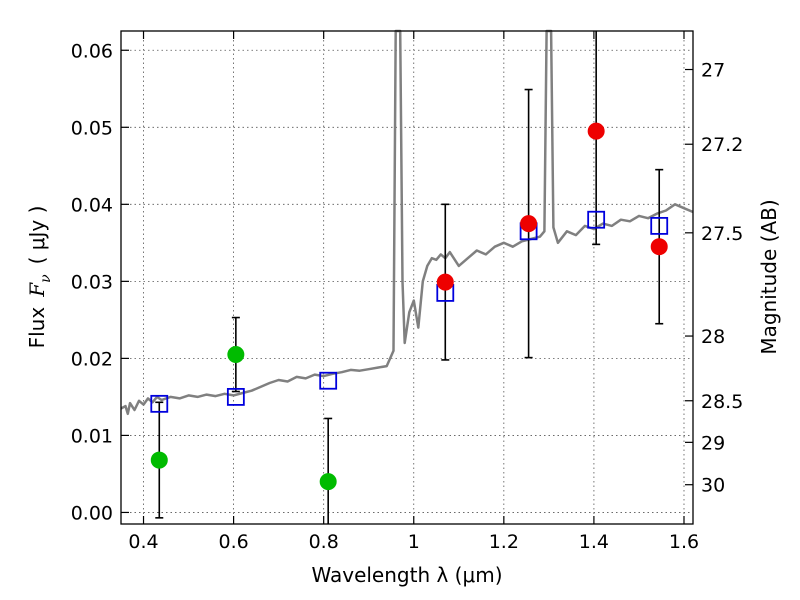  I want to click on x-tick-label: 1.4, so click(594, 542).